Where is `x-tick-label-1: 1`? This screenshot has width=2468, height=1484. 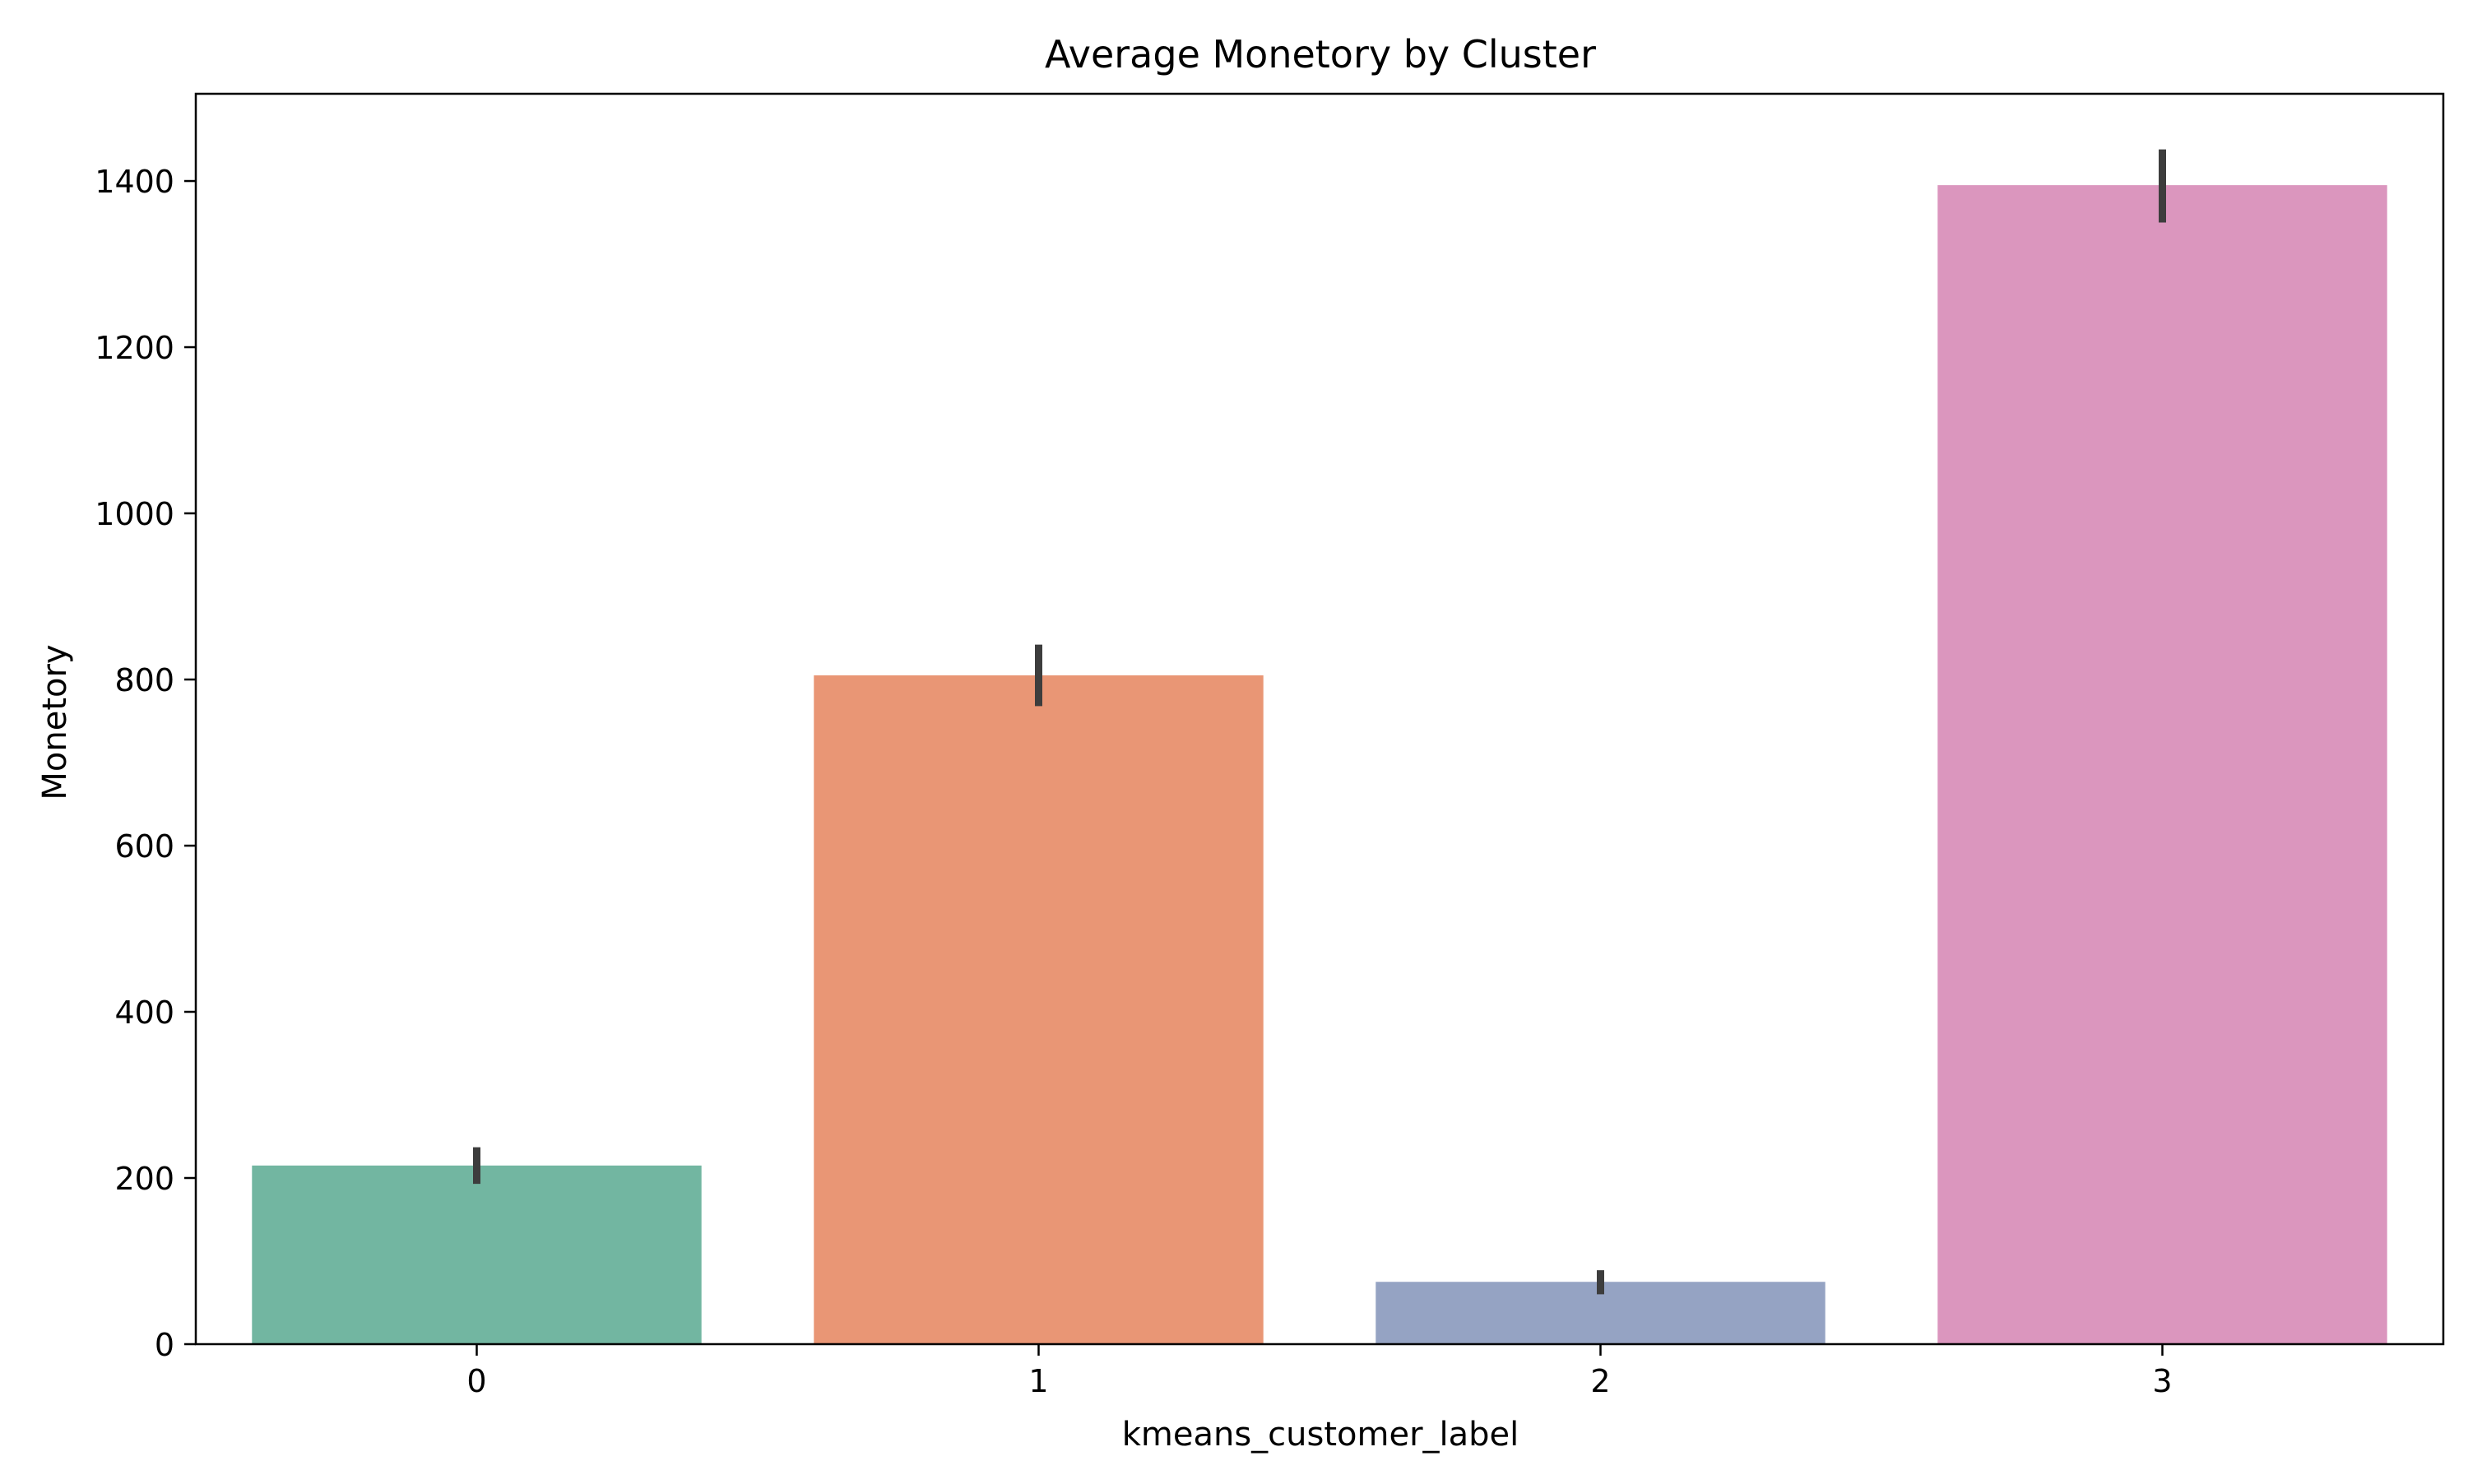 x-tick-label-1: 1 is located at coordinates (1038, 1381).